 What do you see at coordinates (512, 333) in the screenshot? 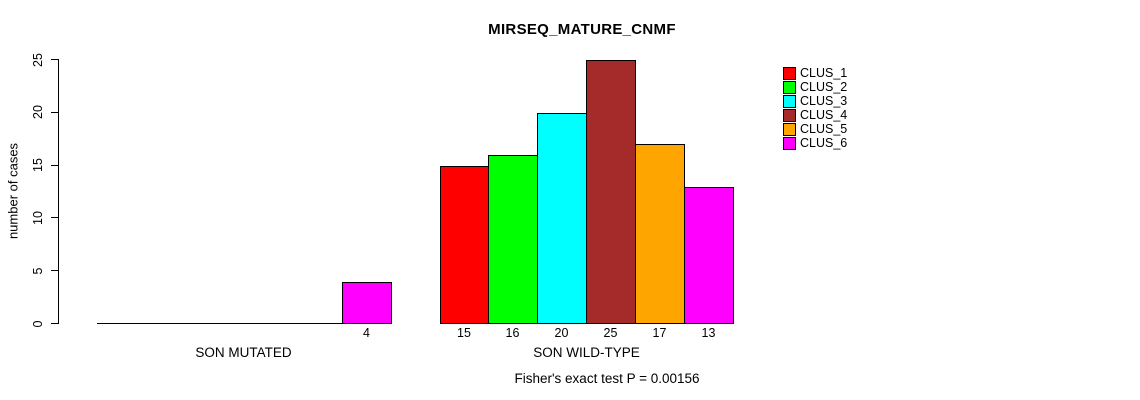
I see `bar-value-label: 16` at bounding box center [512, 333].